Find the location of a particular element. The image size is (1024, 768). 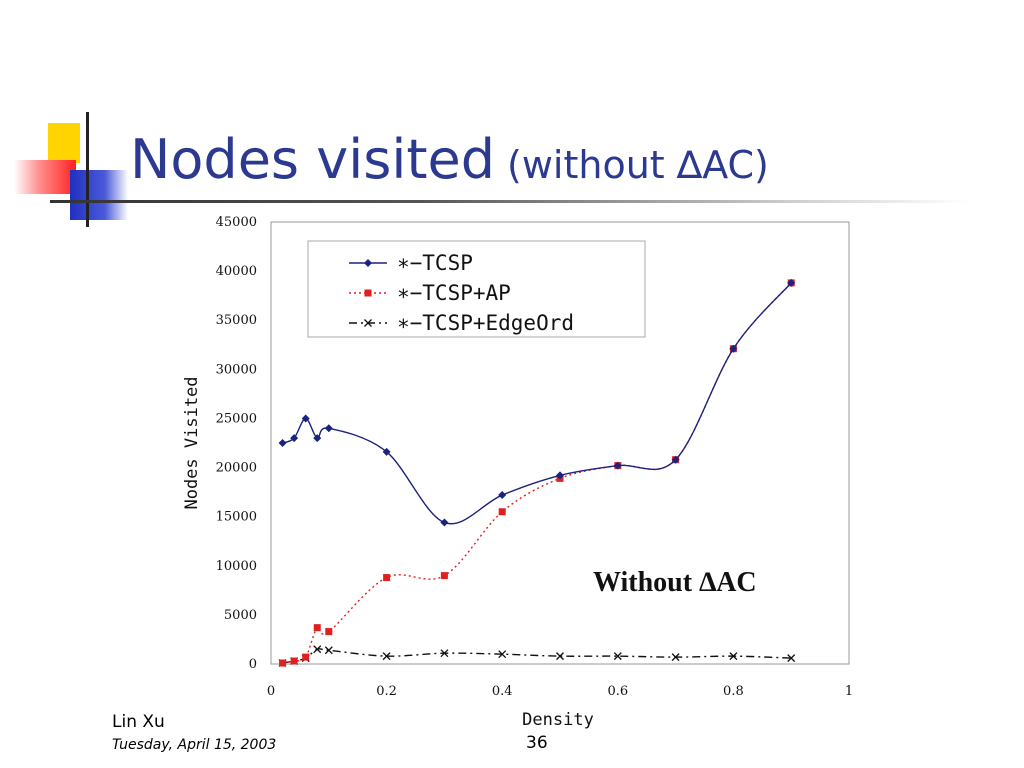

legend: ∗−TCSP ∗−TCSP+AP ∗−TCSP+EdgeOrd is located at coordinates (476, 289).